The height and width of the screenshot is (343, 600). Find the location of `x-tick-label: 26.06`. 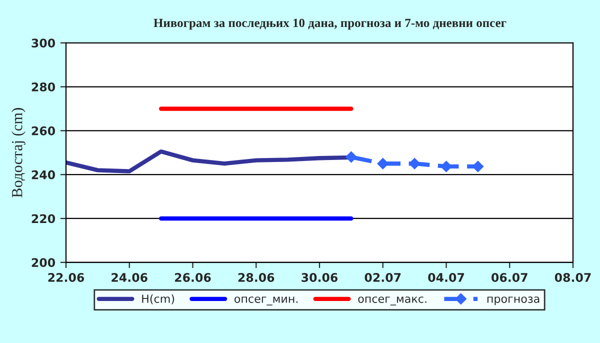

x-tick-label: 26.06 is located at coordinates (193, 277).